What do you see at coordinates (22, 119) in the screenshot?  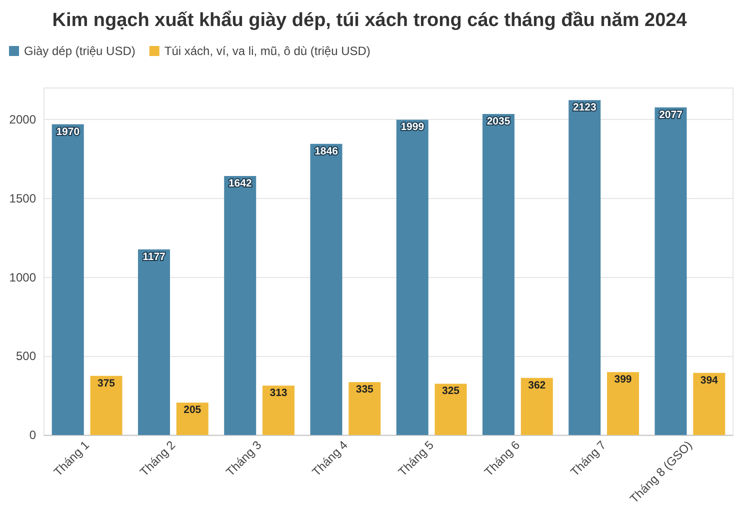 I see `y-tick-label: 2000` at bounding box center [22, 119].